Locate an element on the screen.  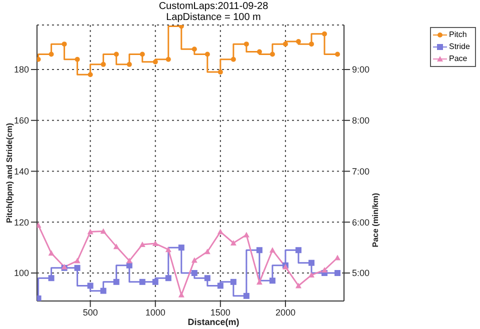
x-tick-label: 1500 is located at coordinates (220, 312).